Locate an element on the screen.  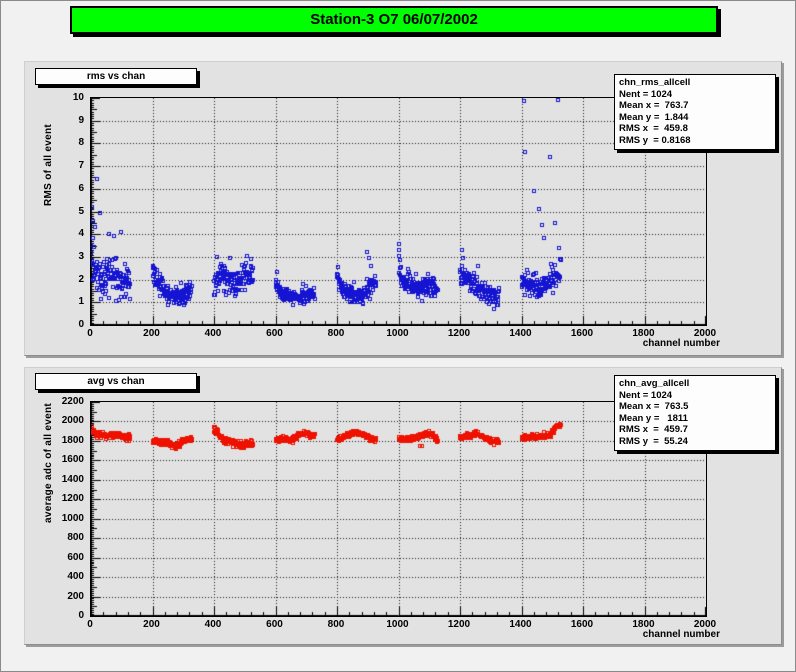
y-tick-label: 2 is located at coordinates (81, 279).